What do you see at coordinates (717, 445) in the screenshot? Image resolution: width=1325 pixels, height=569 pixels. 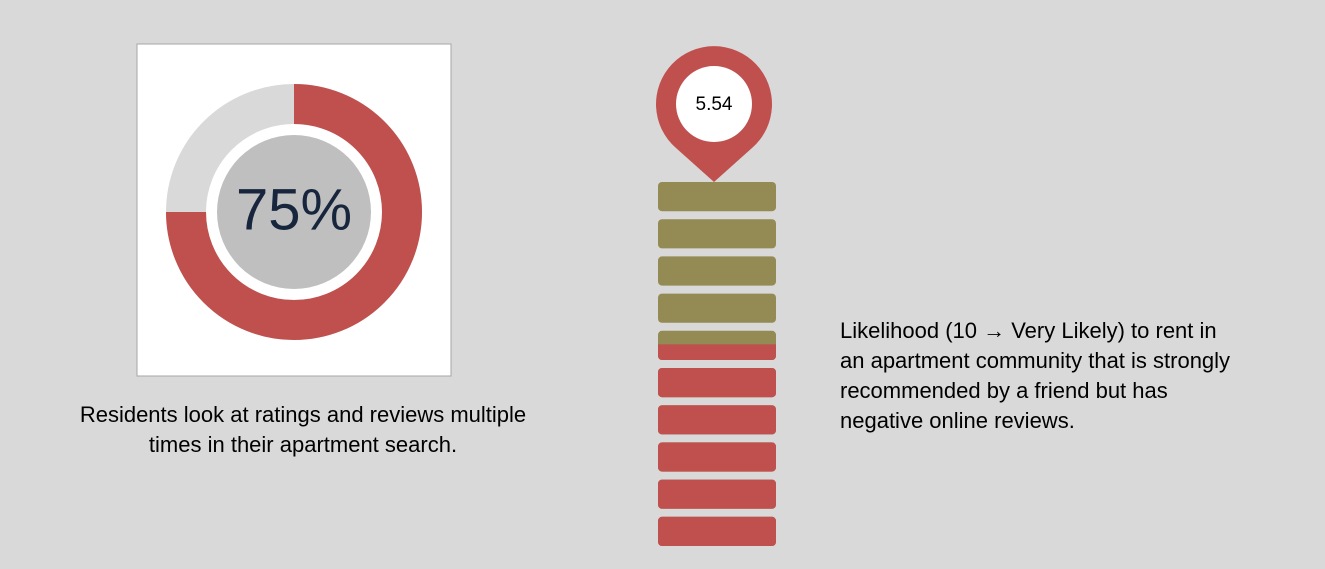 I see `gauge-fill` at bounding box center [717, 445].